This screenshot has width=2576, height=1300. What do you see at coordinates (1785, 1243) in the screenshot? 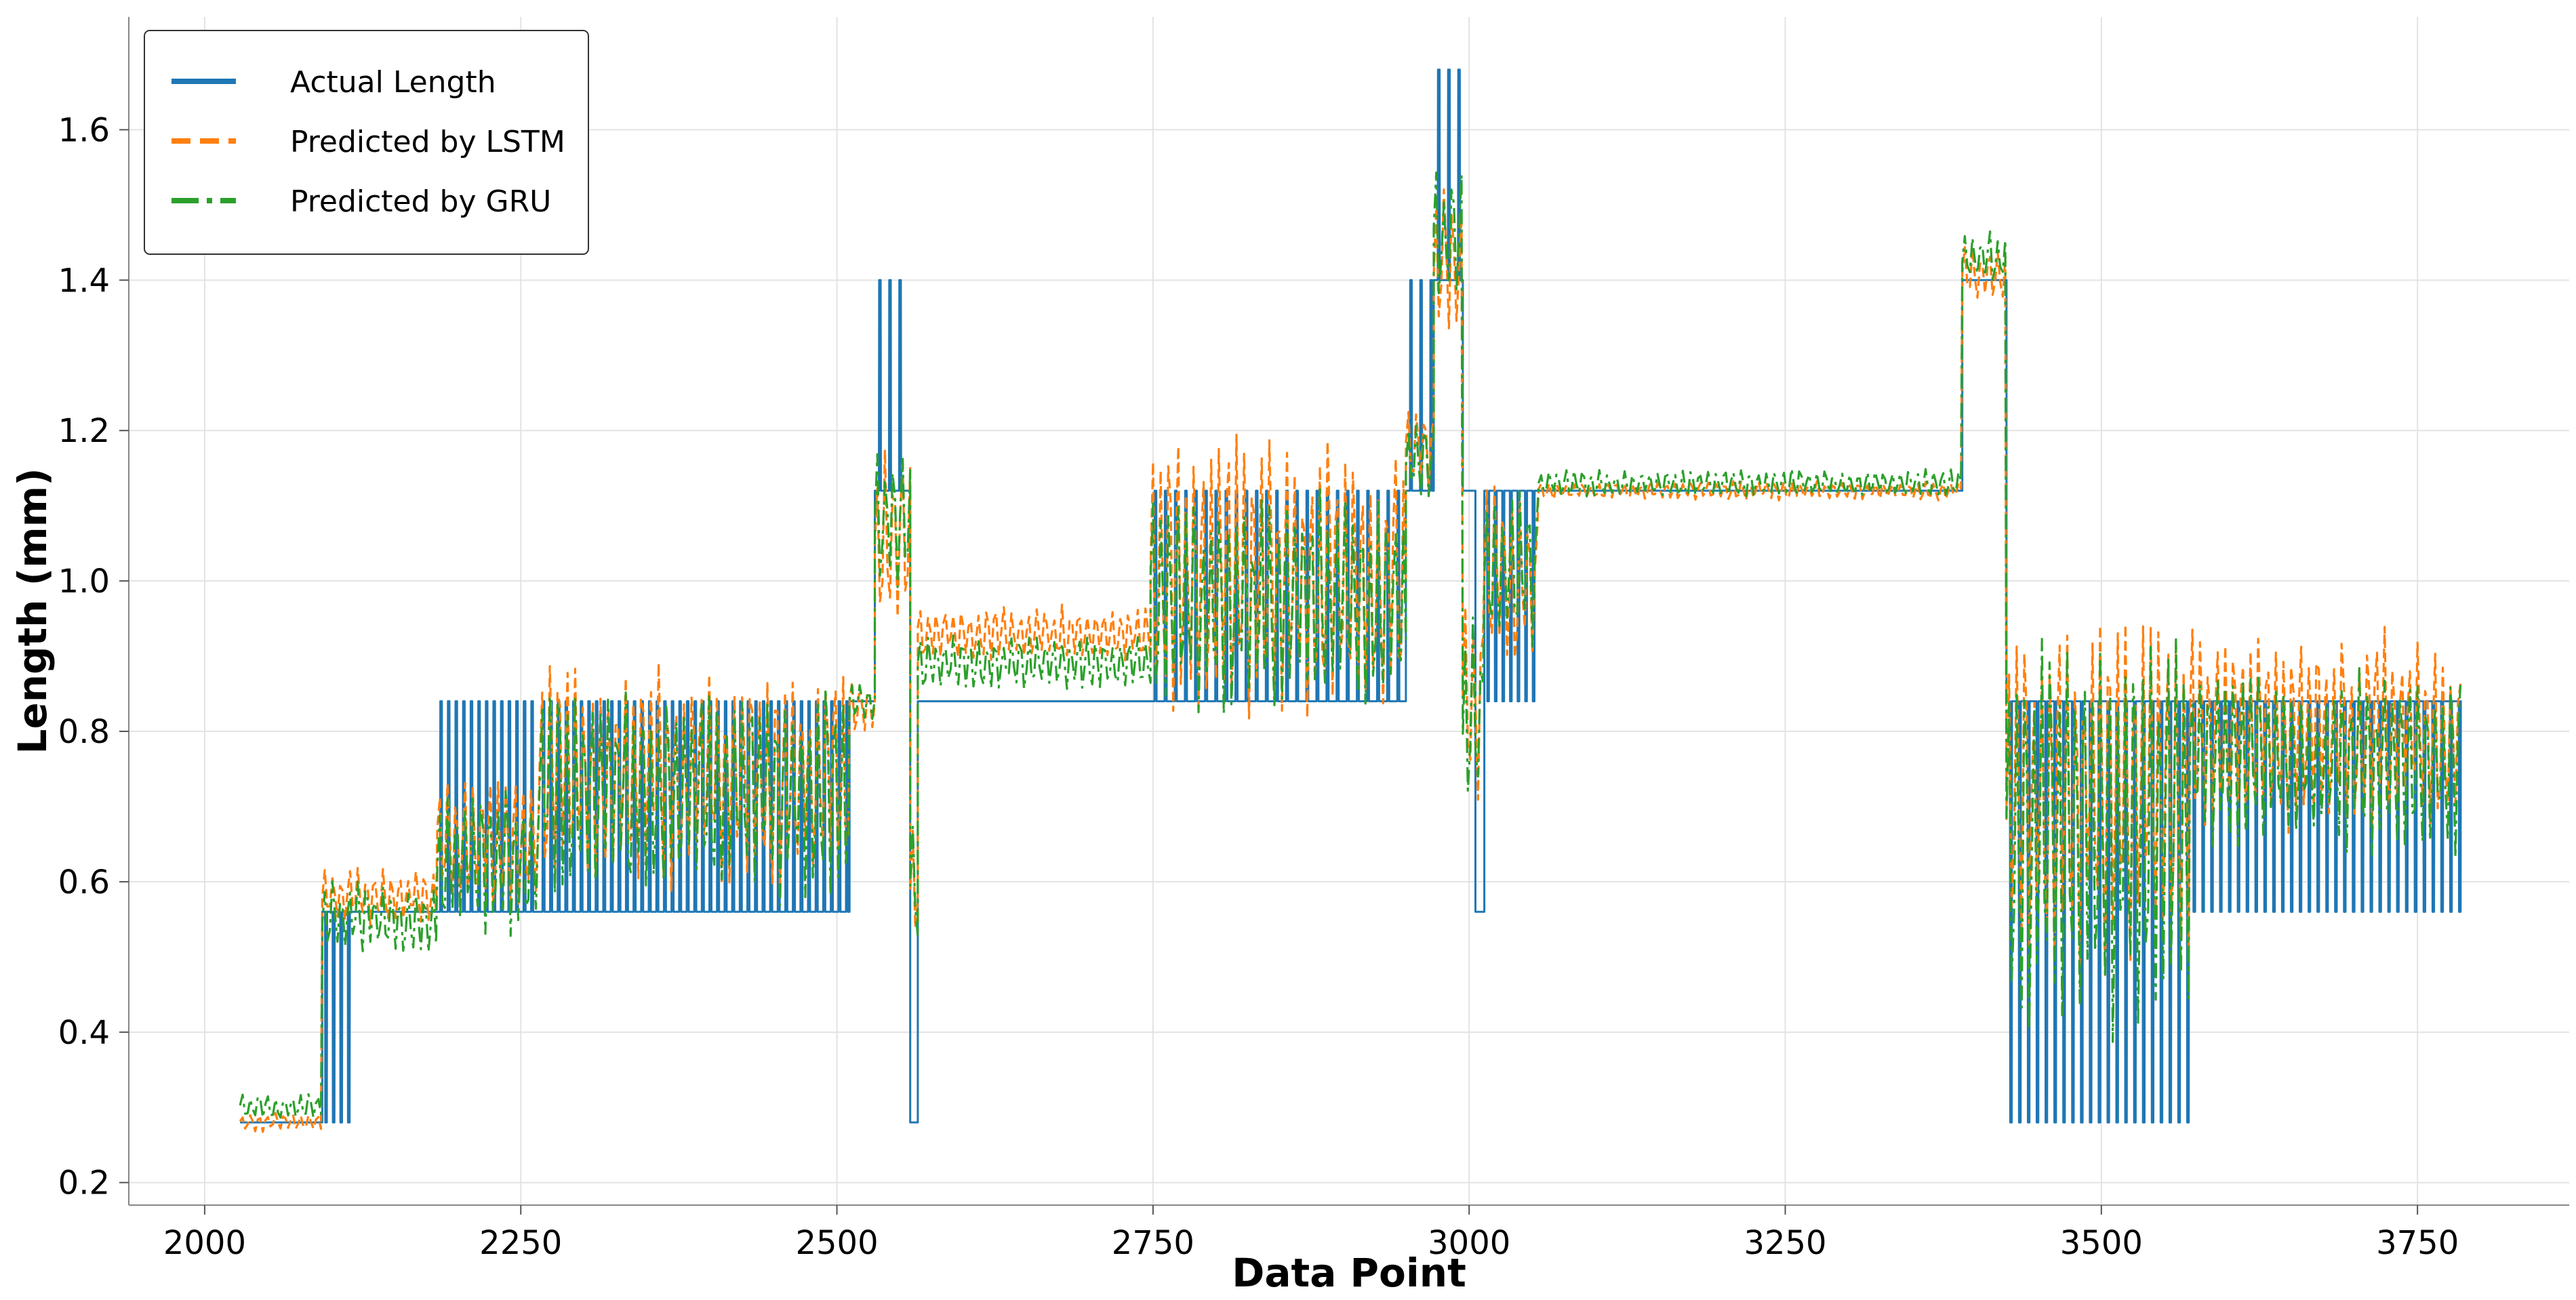
I see `x-tick-label: 3250` at bounding box center [1785, 1243].